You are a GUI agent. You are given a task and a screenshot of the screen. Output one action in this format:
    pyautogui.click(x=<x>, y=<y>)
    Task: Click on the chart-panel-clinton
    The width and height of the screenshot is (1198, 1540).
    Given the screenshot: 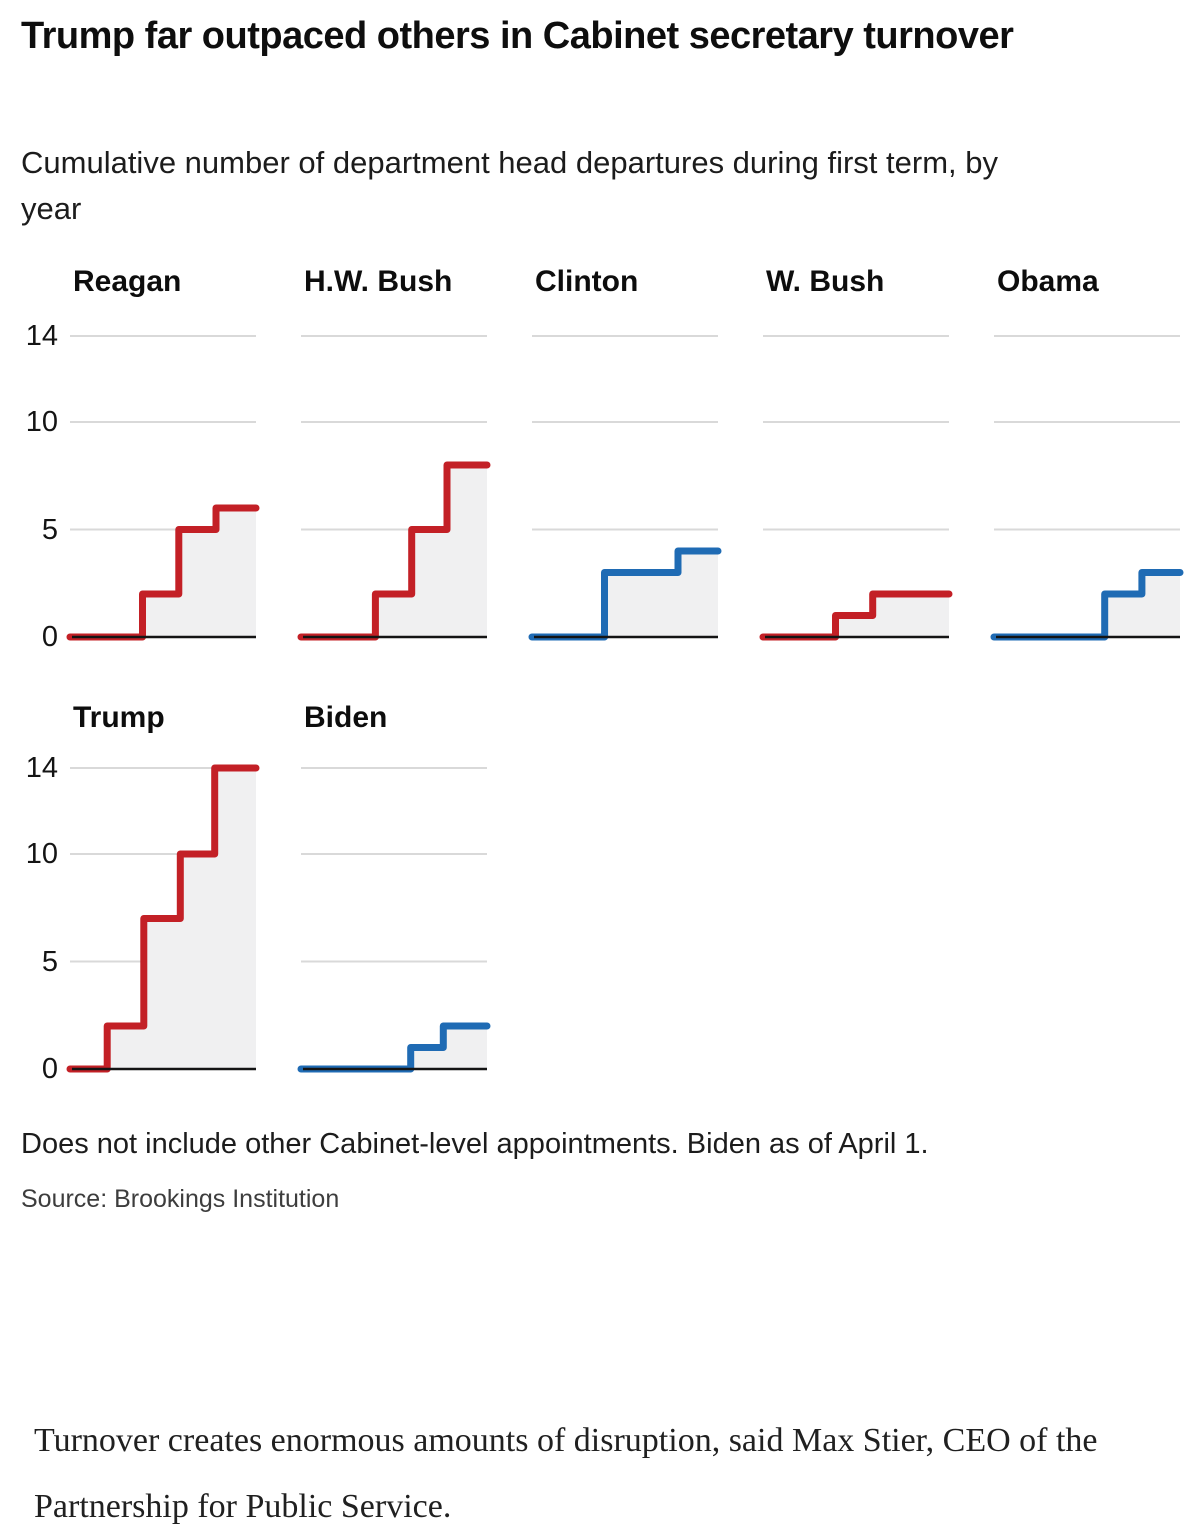 What is the action you would take?
    pyautogui.click(x=625, y=488)
    